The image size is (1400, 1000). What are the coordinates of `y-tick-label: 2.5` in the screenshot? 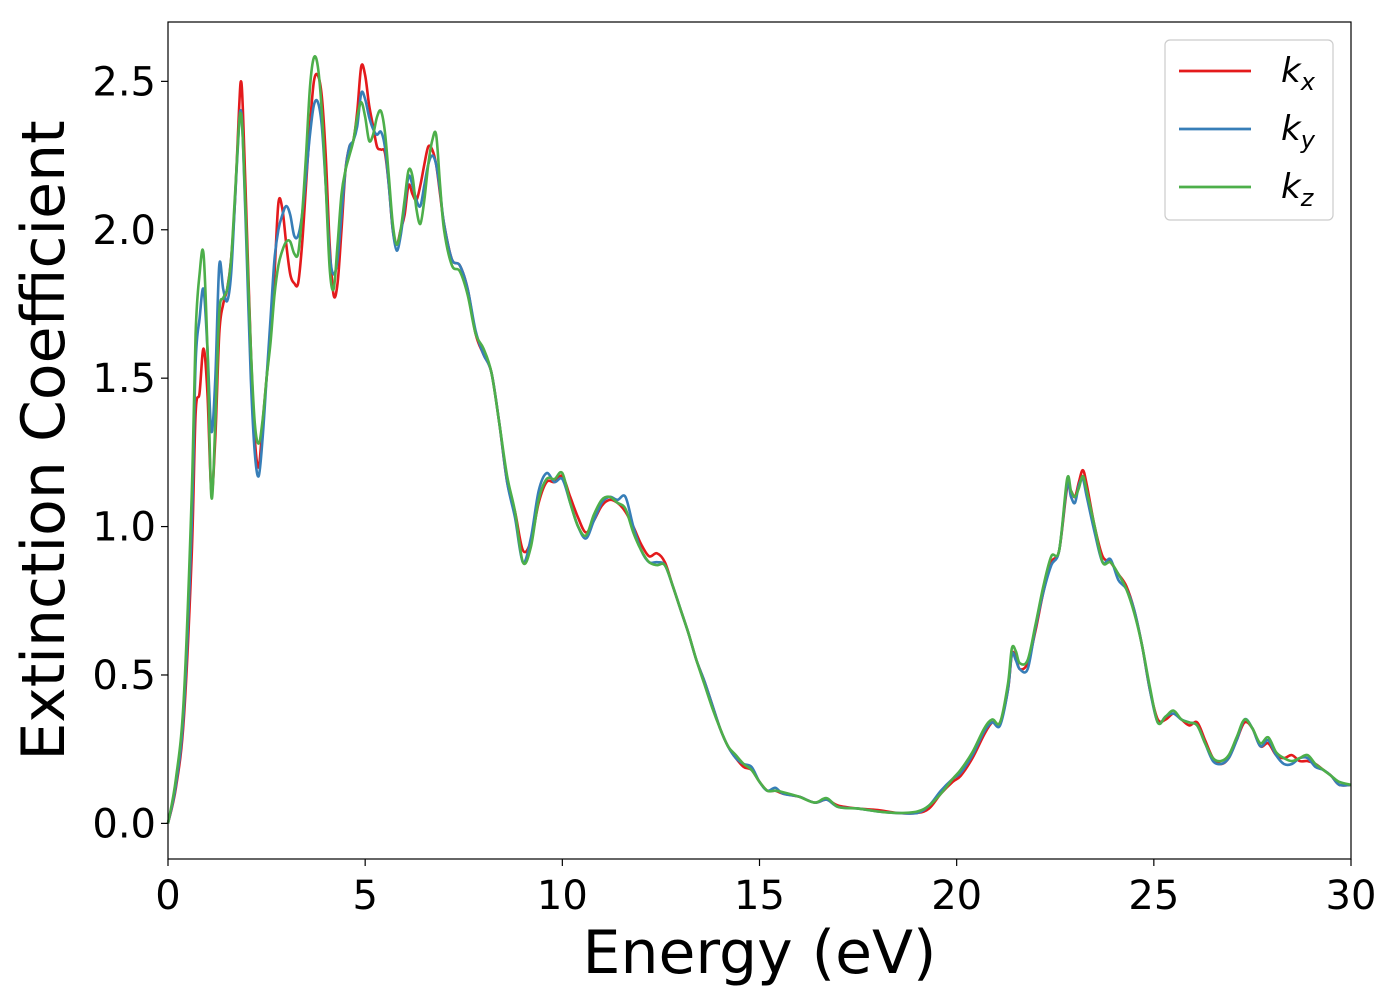 It's located at (124, 82).